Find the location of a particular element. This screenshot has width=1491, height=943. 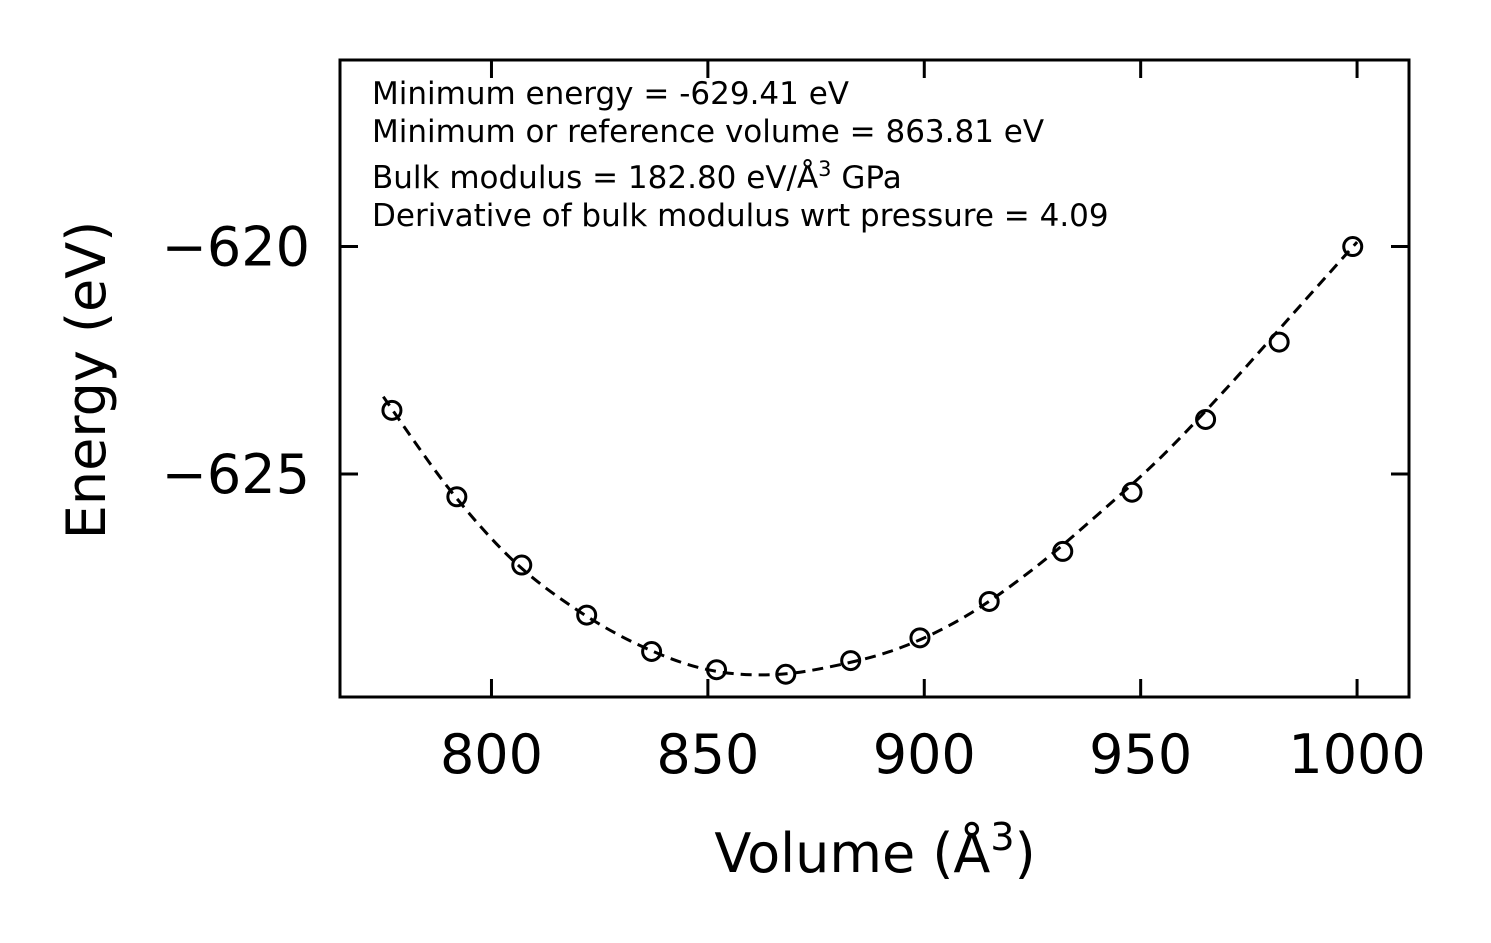

bulk-modulus-sup: 3 is located at coordinates (824, 169).